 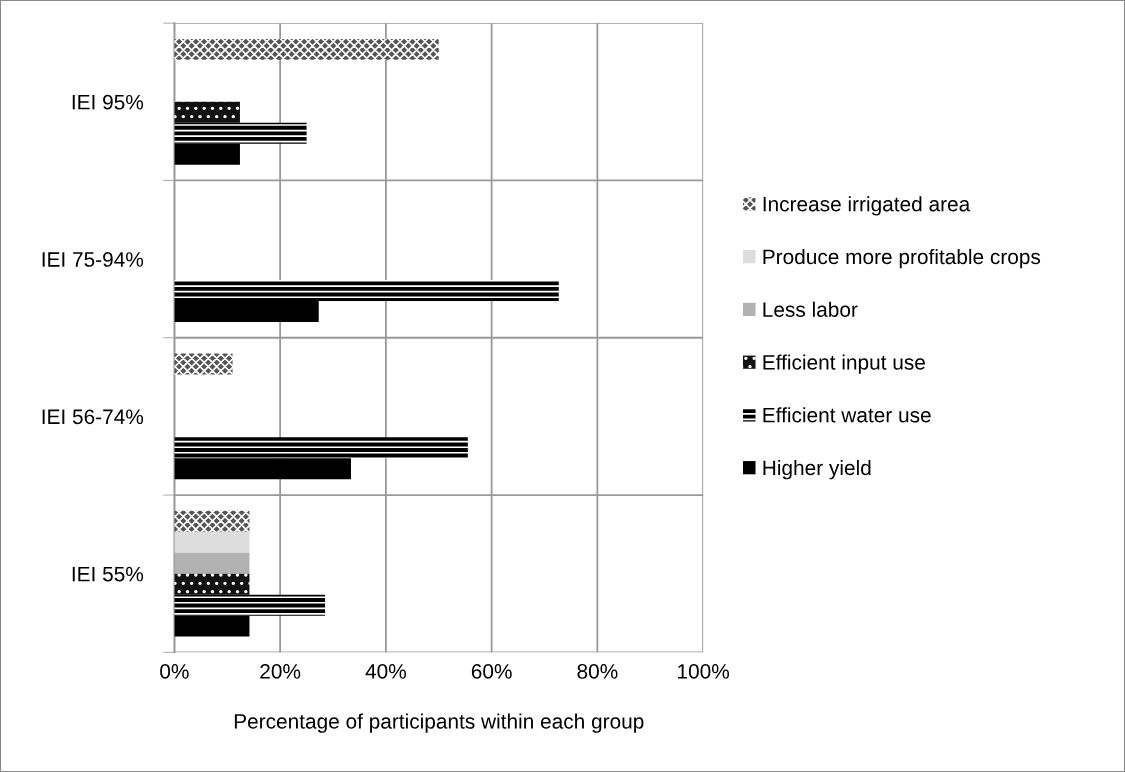 I want to click on legend-label: Efficient water use, so click(x=847, y=415).